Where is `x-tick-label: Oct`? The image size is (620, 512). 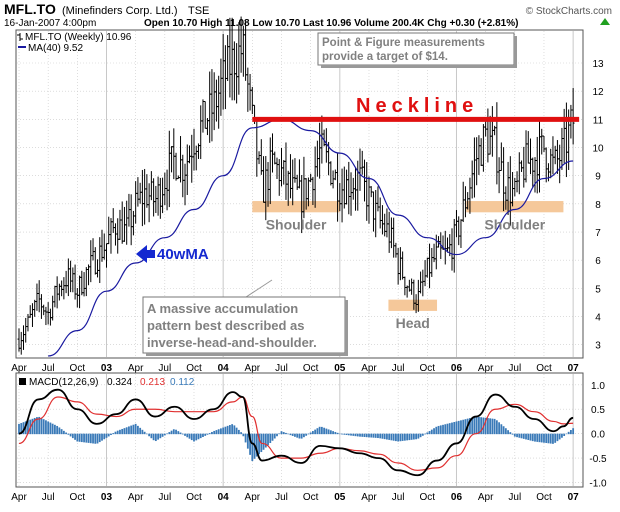
x-tick-label: Oct is located at coordinates (194, 368).